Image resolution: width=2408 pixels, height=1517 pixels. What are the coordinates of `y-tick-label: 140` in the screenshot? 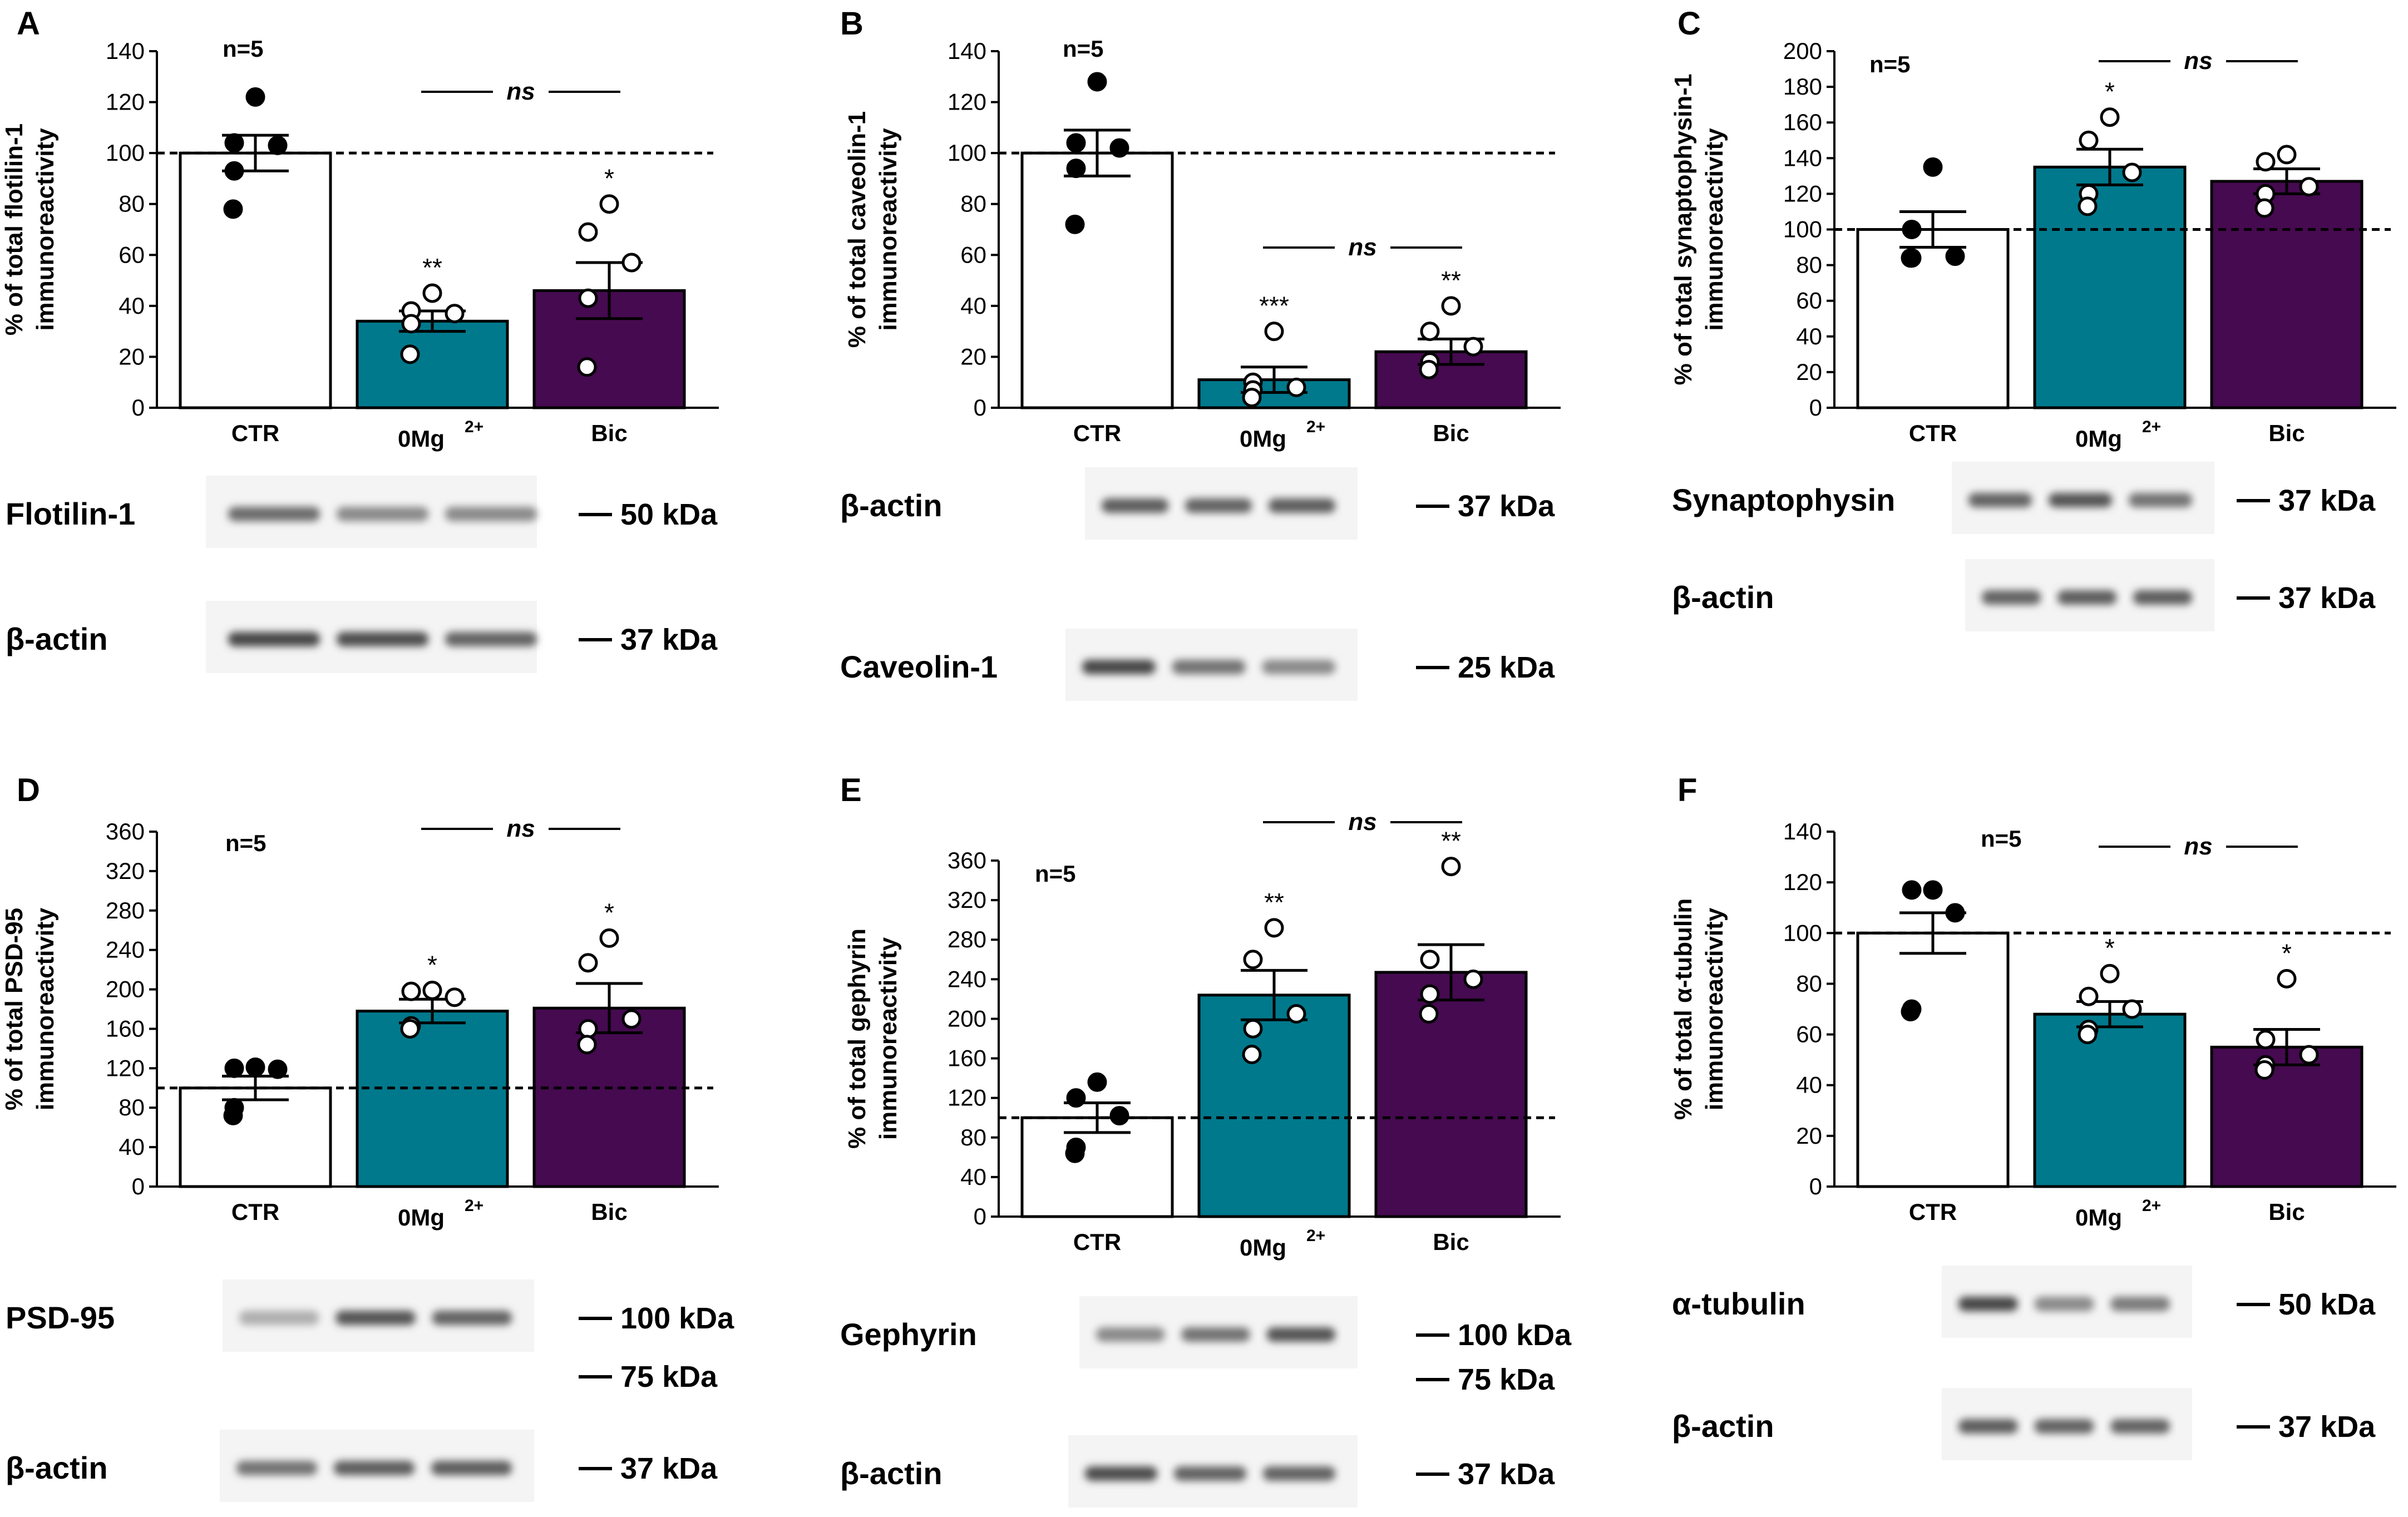 It's located at (1802, 158).